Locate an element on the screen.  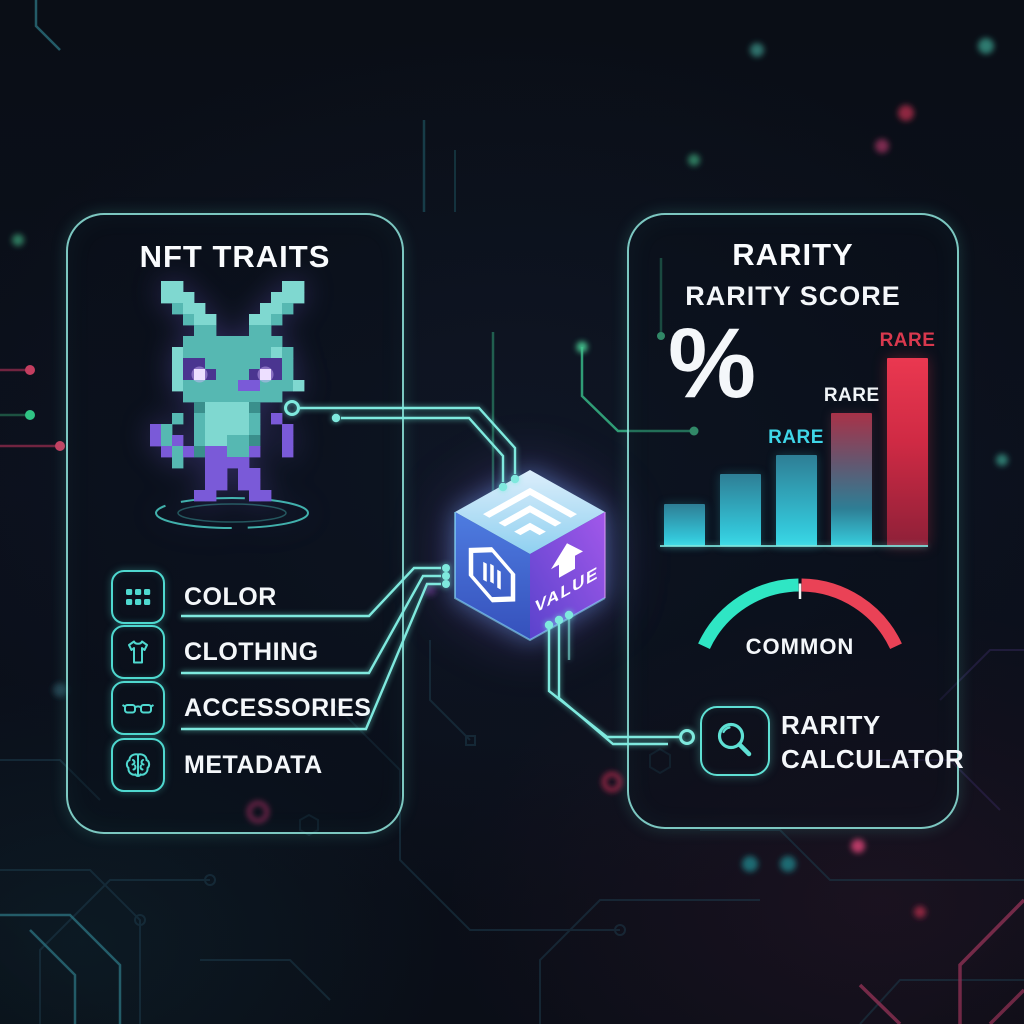
circuit-traces-violet is located at coordinates (952, 730).